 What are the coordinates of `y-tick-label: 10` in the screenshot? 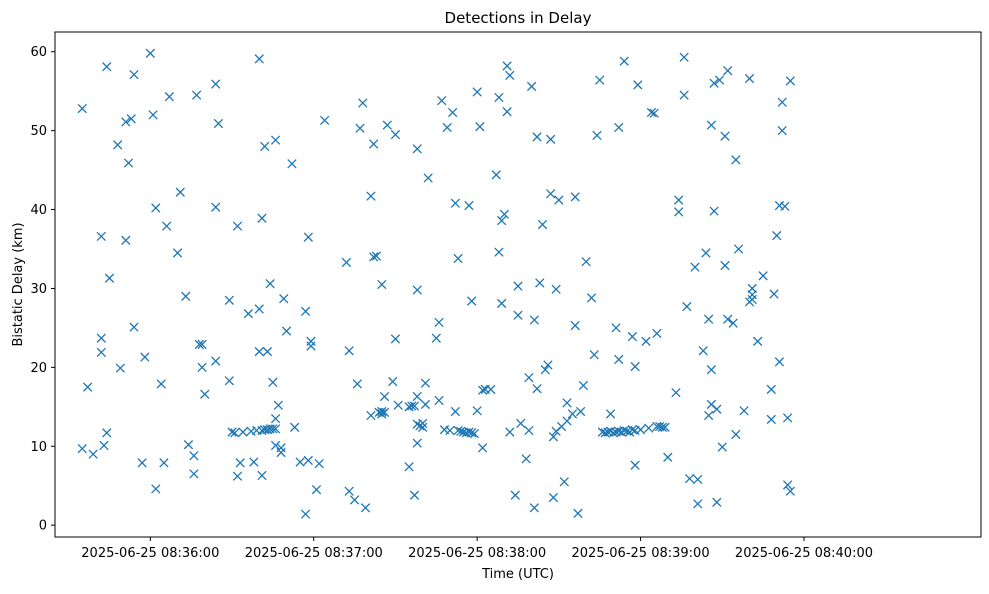 It's located at (38, 447).